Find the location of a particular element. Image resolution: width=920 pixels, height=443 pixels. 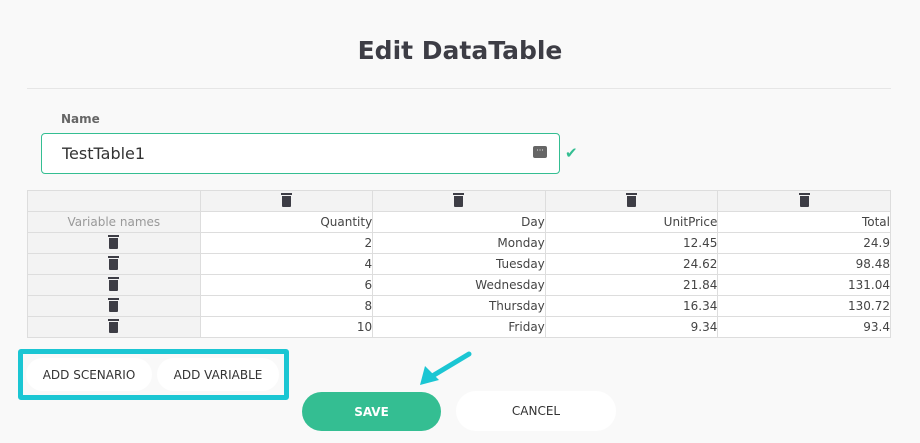

table-row: 6 Wednesday 21.84 131.04 is located at coordinates (459, 285).